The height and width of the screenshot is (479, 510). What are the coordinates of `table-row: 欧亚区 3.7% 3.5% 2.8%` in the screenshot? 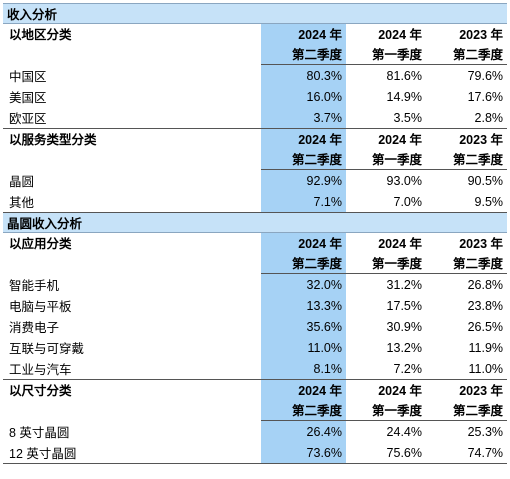 It's located at (255, 118).